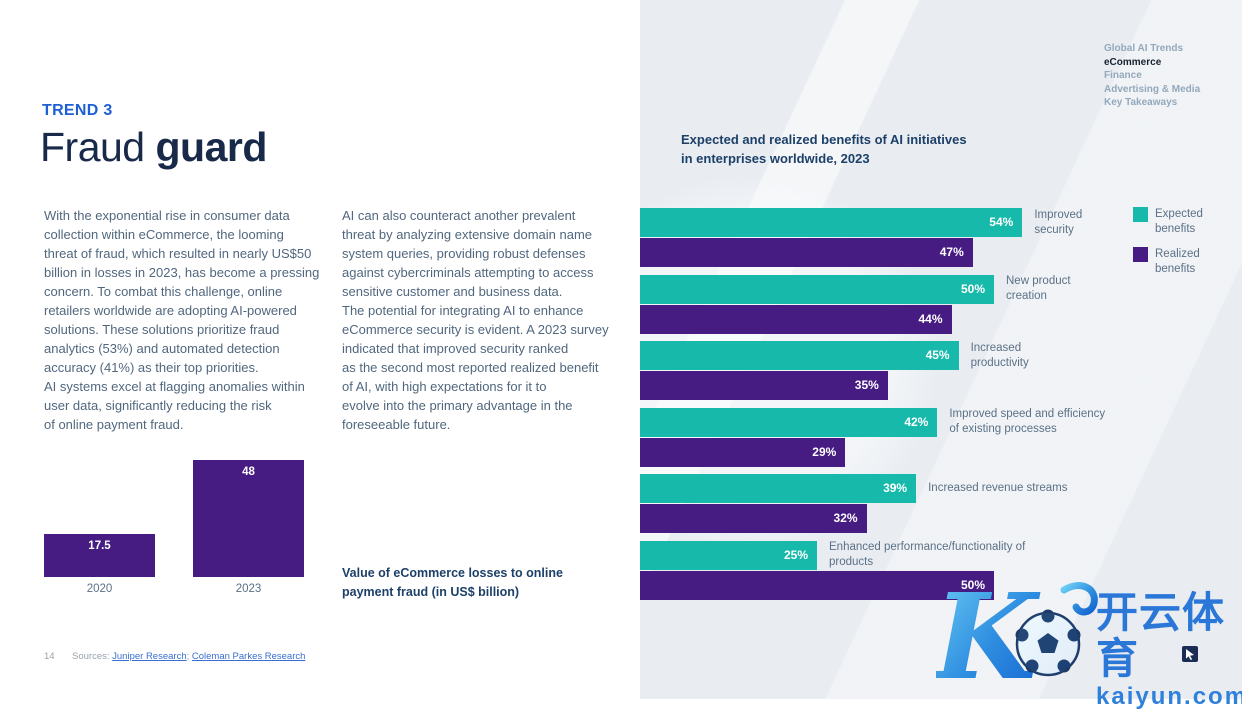 The width and height of the screenshot is (1242, 712). I want to click on realized-value-label: 35%, so click(866, 385).